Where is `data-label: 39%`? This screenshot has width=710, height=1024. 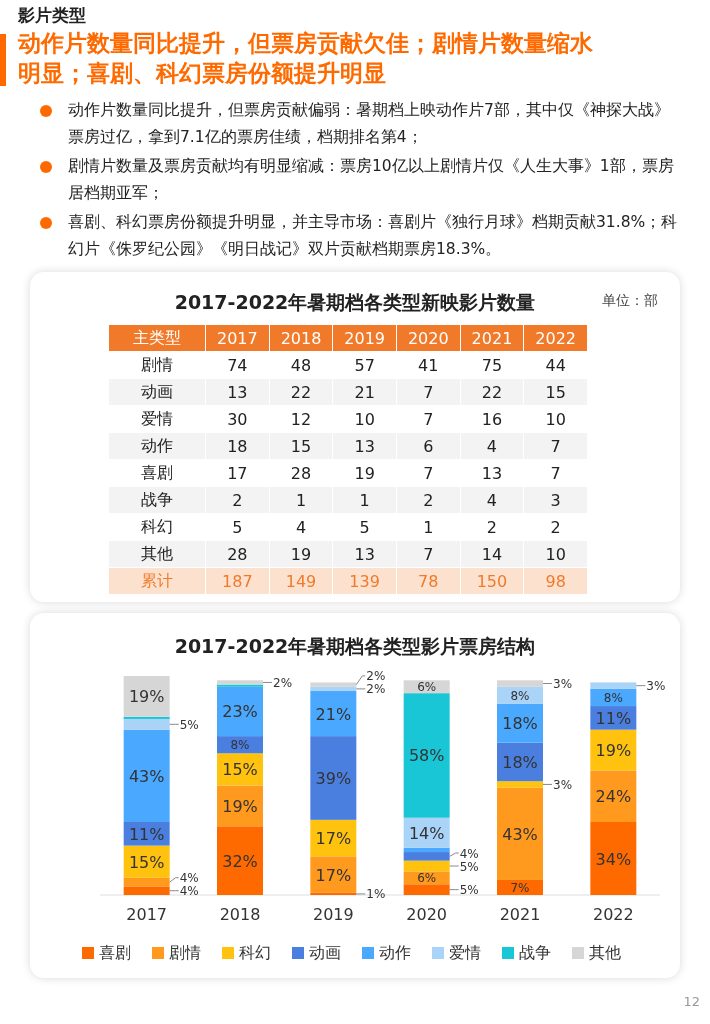
data-label: 39% is located at coordinates (333, 778).